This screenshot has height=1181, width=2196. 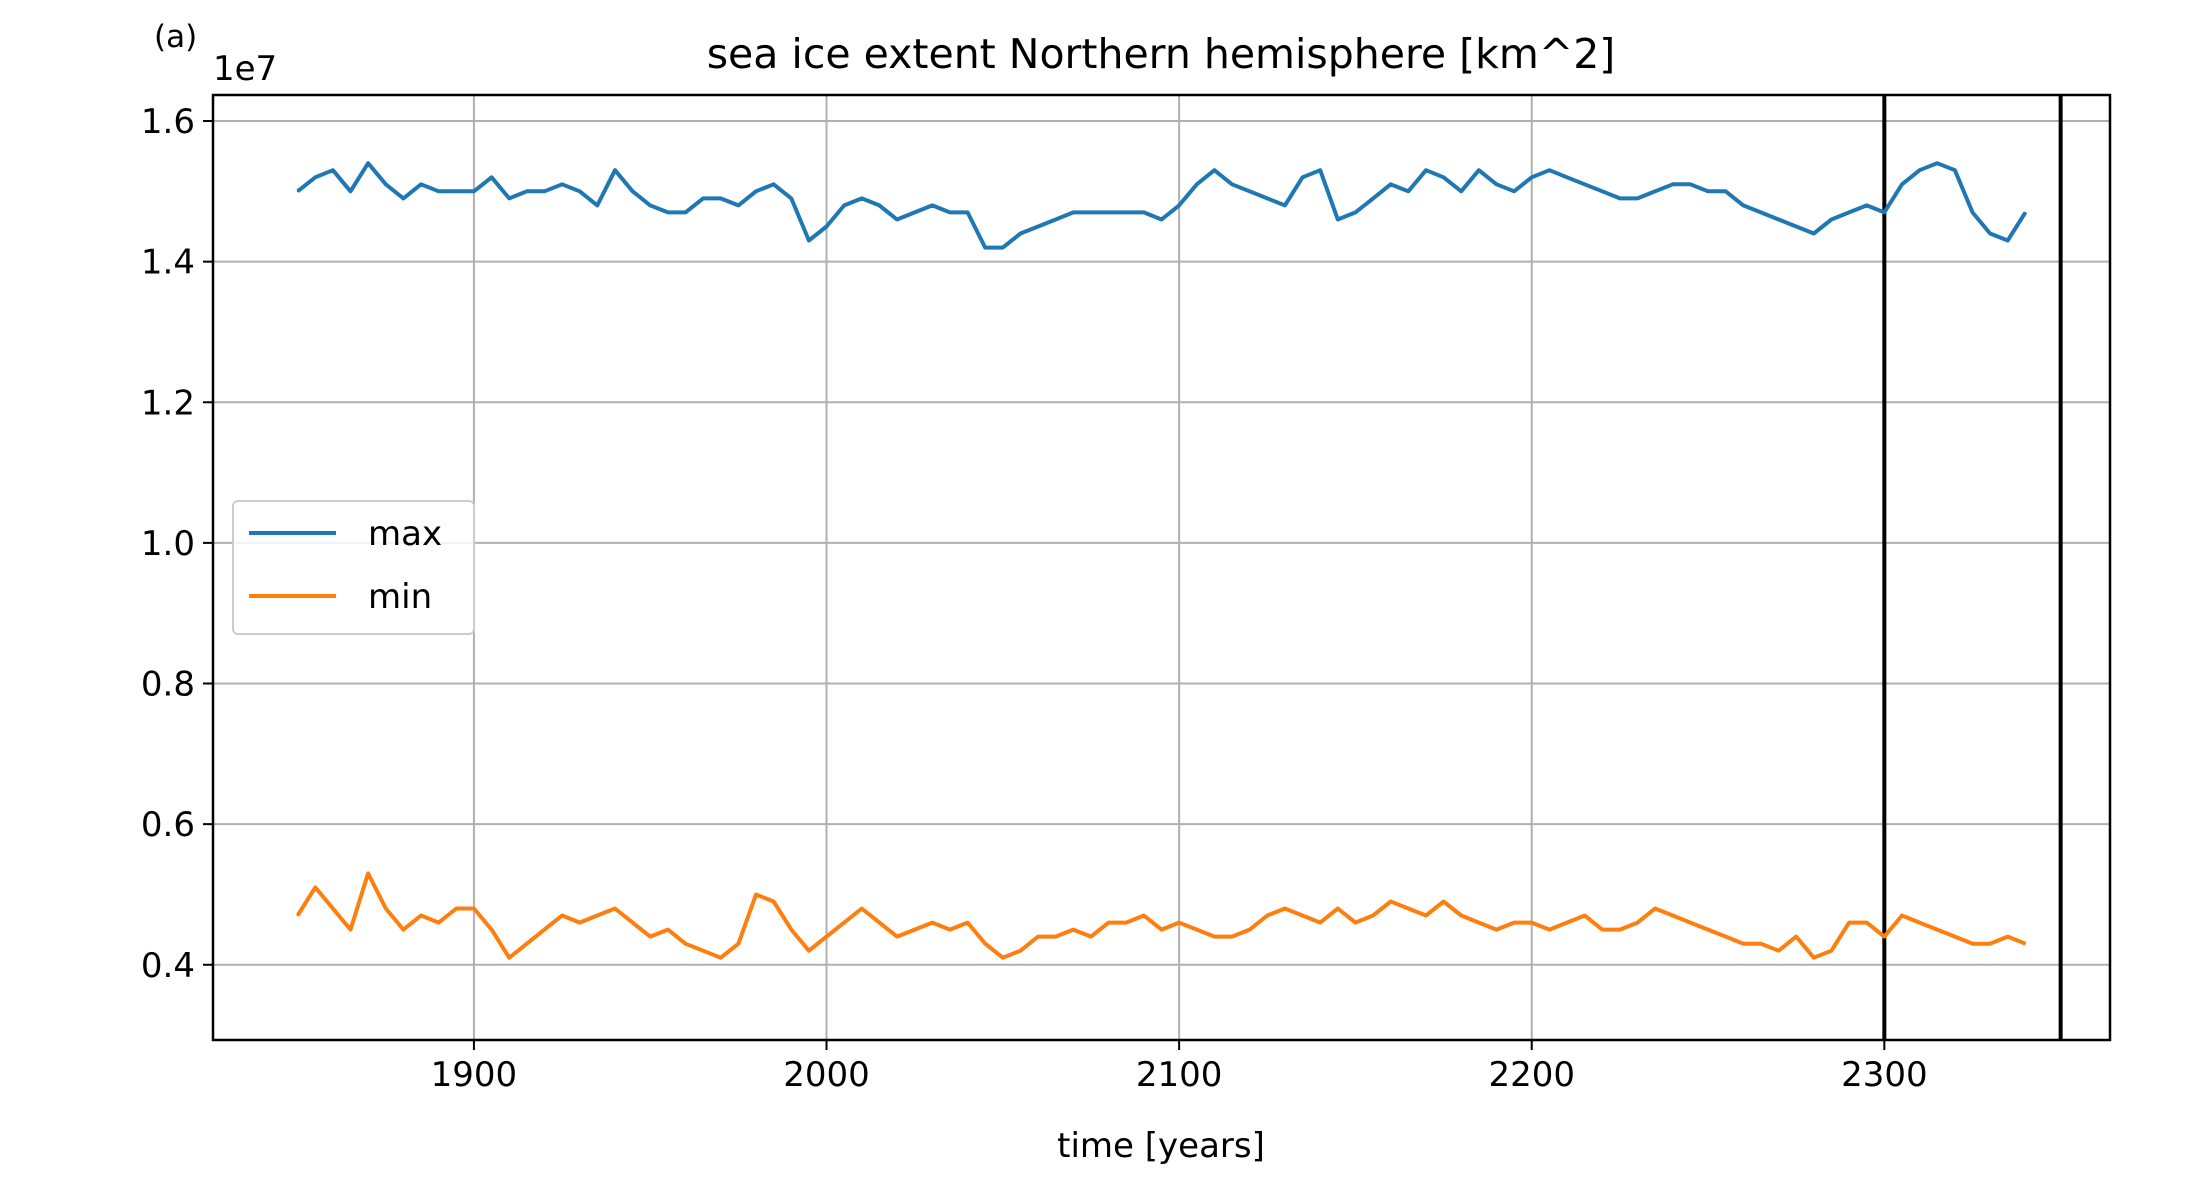 I want to click on y-tick-label: 0.4, so click(x=168, y=966).